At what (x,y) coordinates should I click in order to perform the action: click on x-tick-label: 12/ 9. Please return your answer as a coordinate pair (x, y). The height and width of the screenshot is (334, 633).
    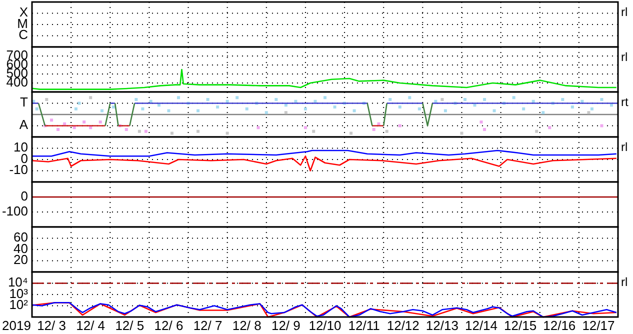
    Looking at the image, I should click on (285, 325).